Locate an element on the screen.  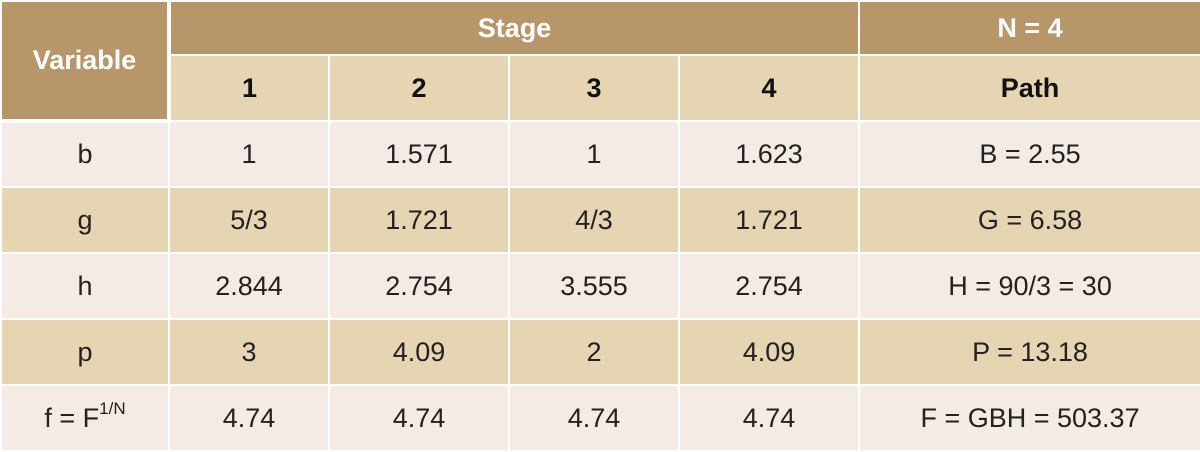
variable-name: g is located at coordinates (85, 219).